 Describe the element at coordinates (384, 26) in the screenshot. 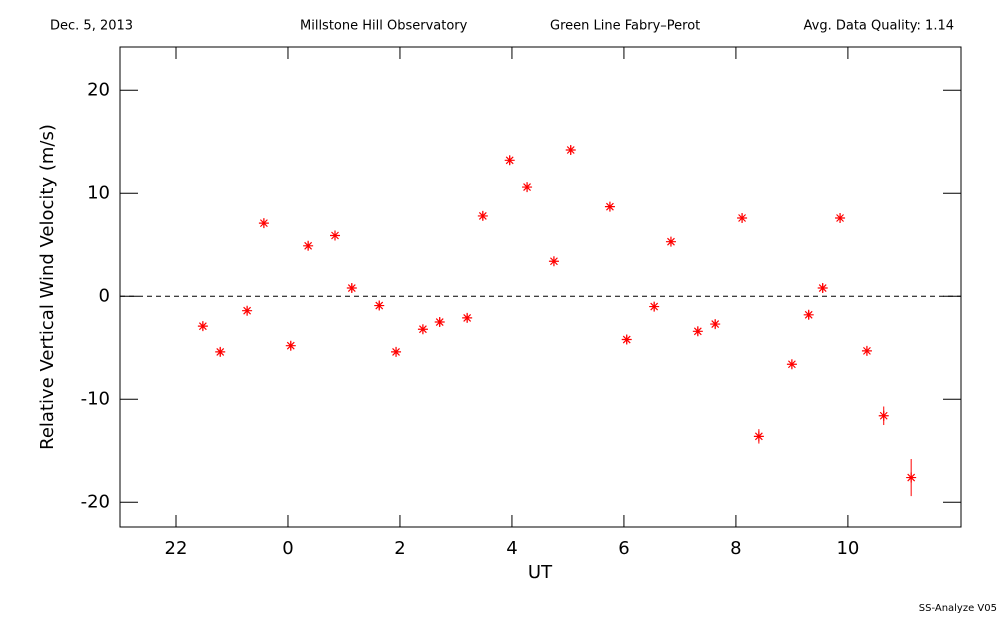

I see `observatory: Millstone Hill Observatory` at that location.